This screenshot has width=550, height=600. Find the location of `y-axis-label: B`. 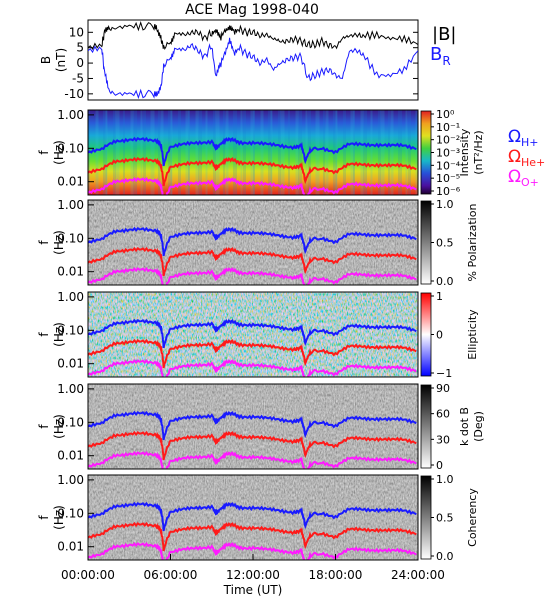

y-axis-label: B is located at coordinates (46, 60).